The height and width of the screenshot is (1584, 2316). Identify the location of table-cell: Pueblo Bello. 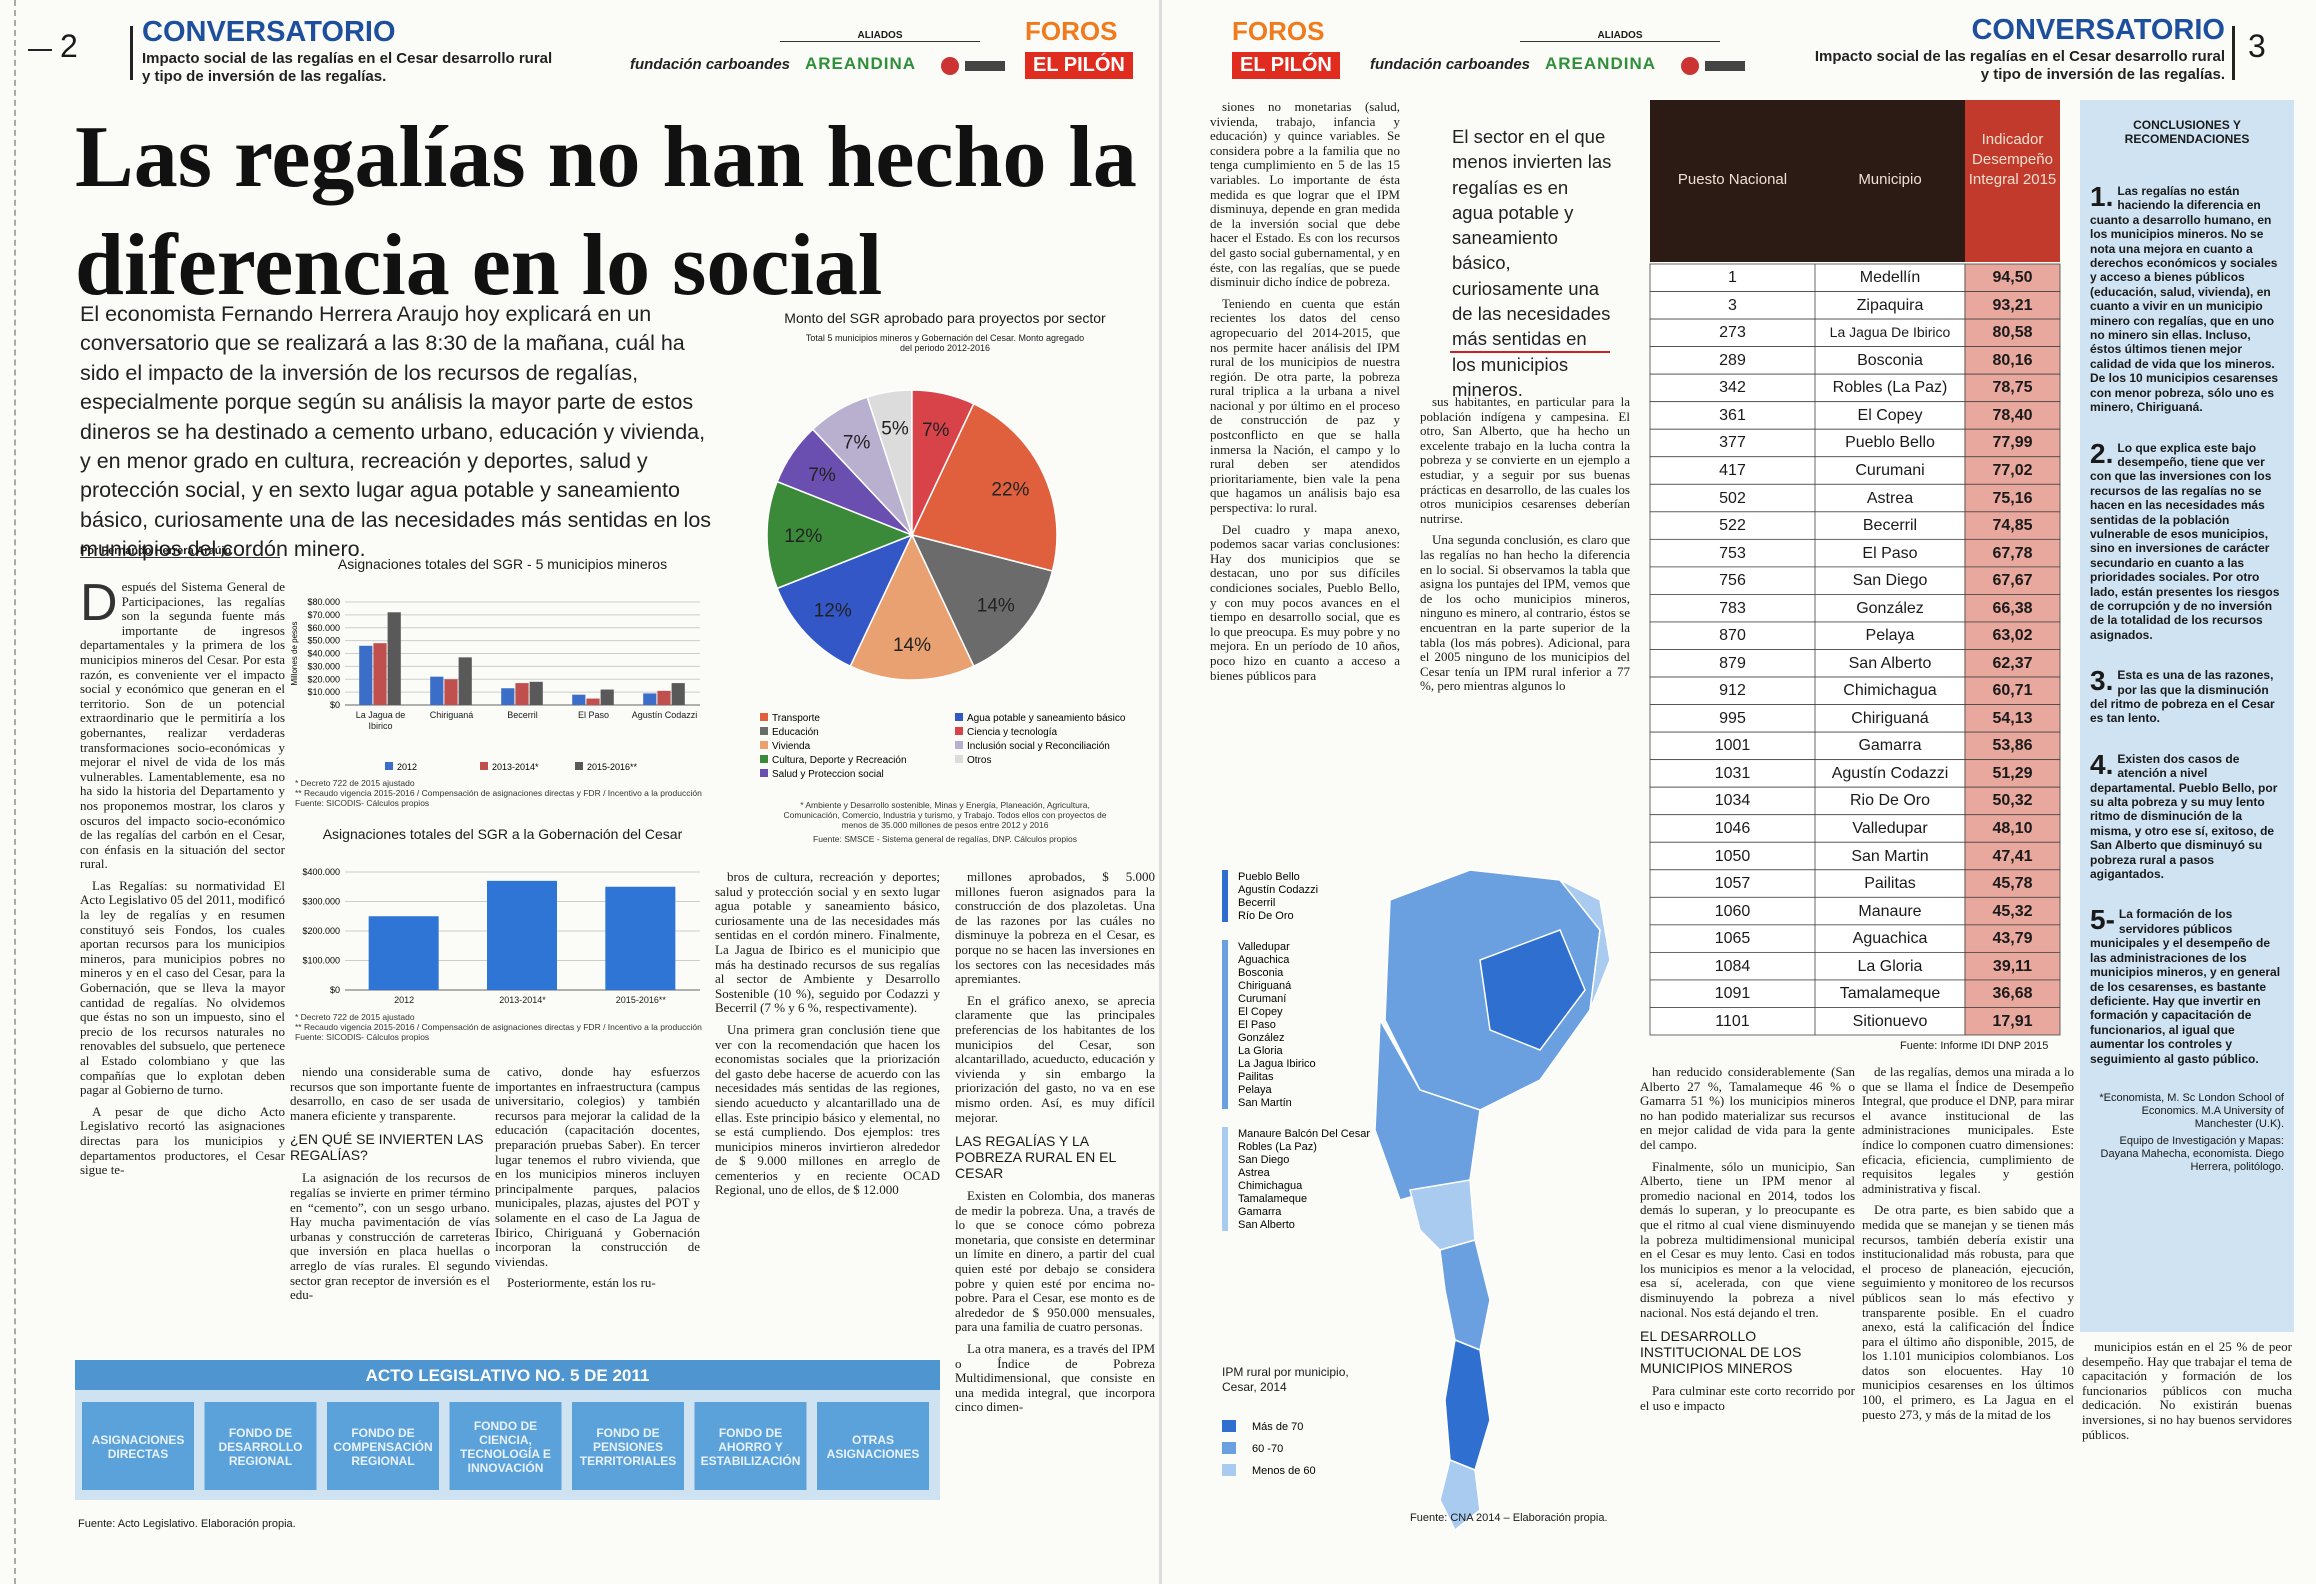
(1890, 443).